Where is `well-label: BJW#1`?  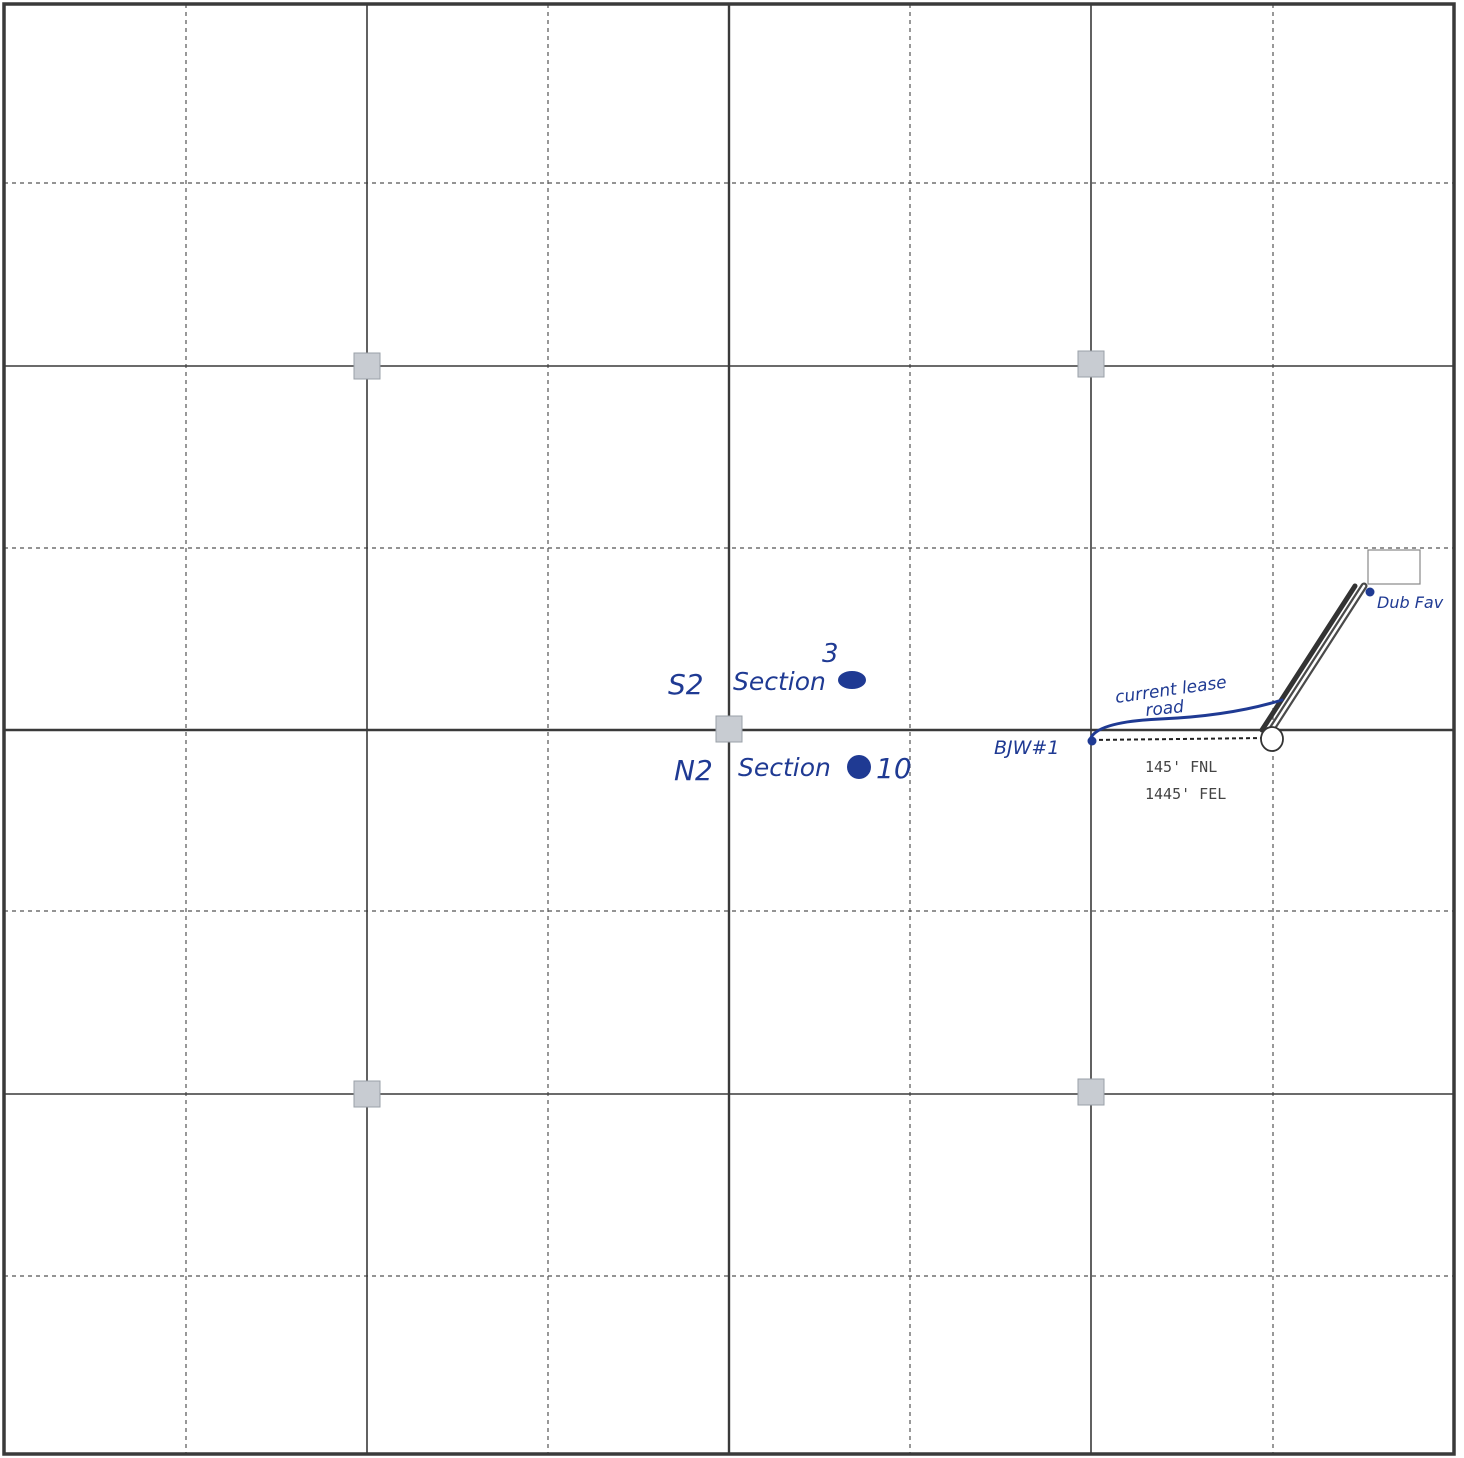
well-label: BJW#1 is located at coordinates (1026, 748).